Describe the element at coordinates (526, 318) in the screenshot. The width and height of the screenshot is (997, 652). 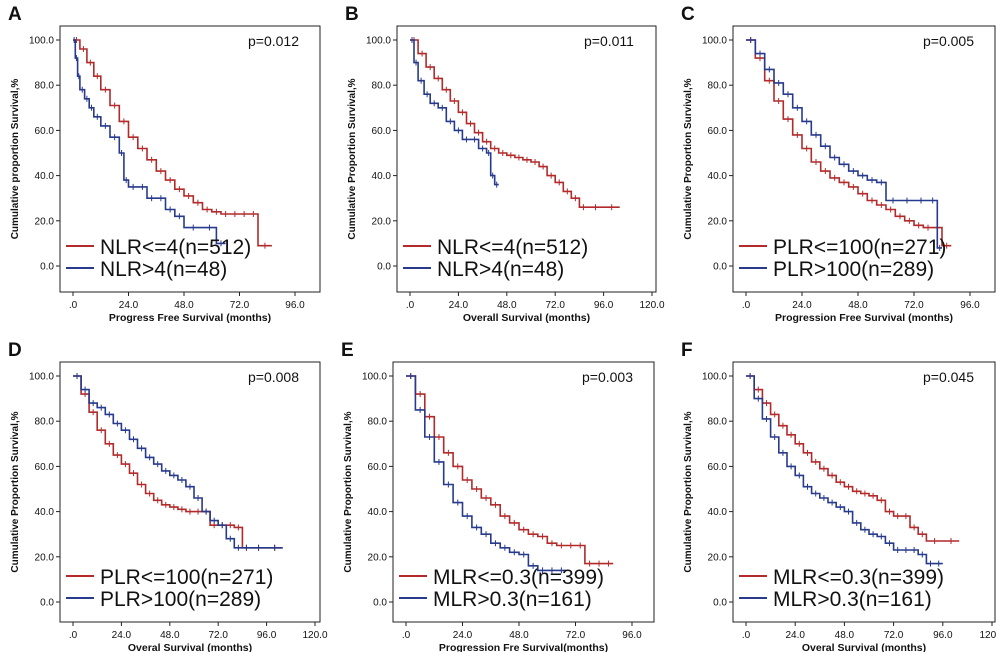
I see `x-axis-label: Overall Survival (months)` at that location.